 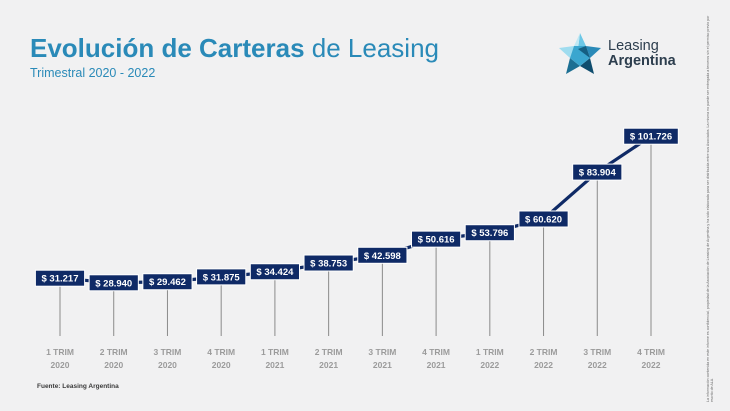 I want to click on data-label: $ 42.598, so click(x=382, y=255).